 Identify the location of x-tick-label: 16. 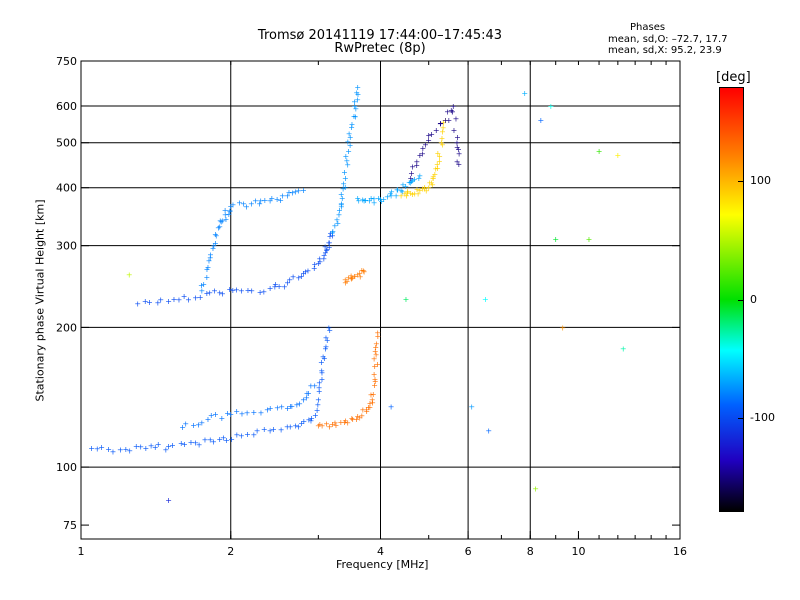
(680, 551).